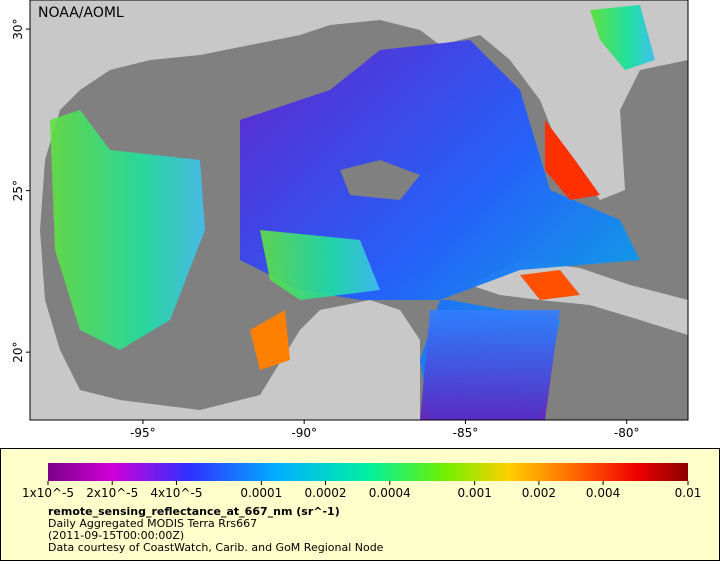 Image resolution: width=720 pixels, height=565 pixels. Describe the element at coordinates (603, 493) in the screenshot. I see `colorbar-label: 0.004` at that location.